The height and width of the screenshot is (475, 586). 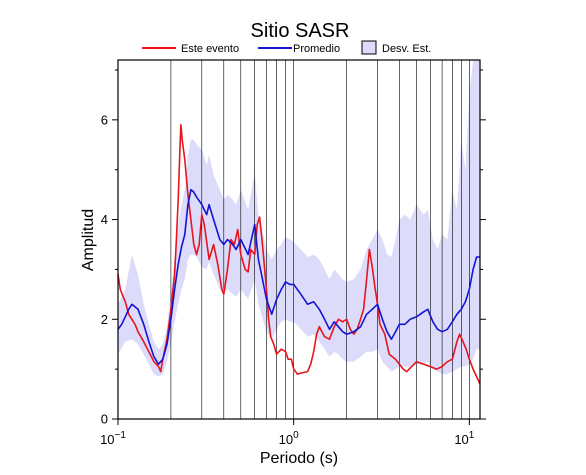 I want to click on x-tick-label: 10⁻¹, so click(x=113, y=438).